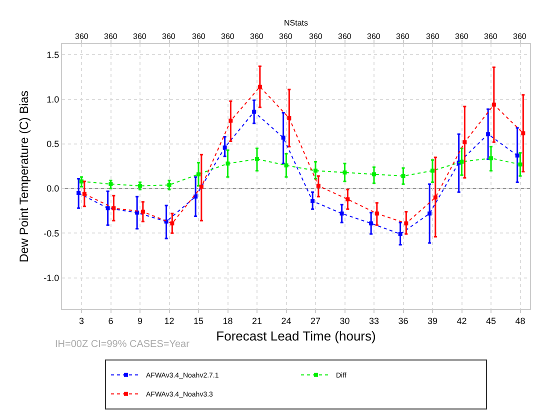 The image size is (538, 417). Describe the element at coordinates (52, 233) in the screenshot. I see `y-tick-label: -0.5` at that location.